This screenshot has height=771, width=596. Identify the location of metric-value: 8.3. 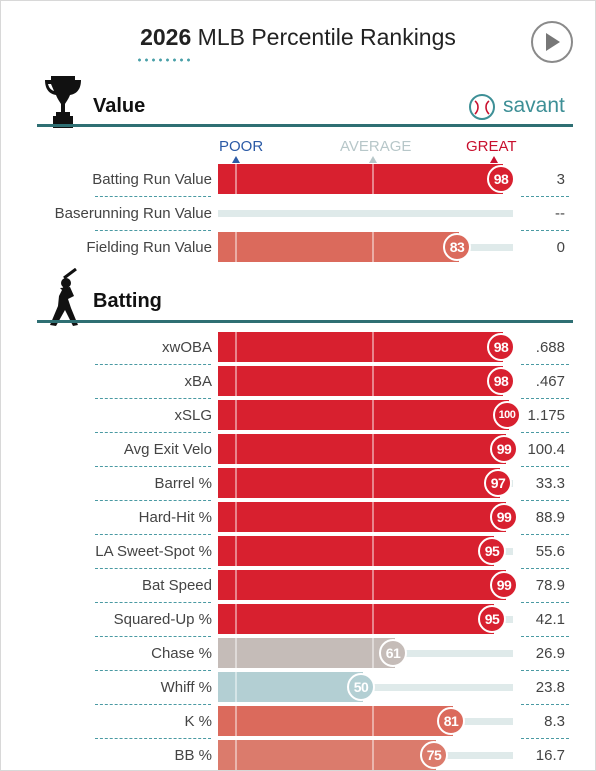
(554, 721).